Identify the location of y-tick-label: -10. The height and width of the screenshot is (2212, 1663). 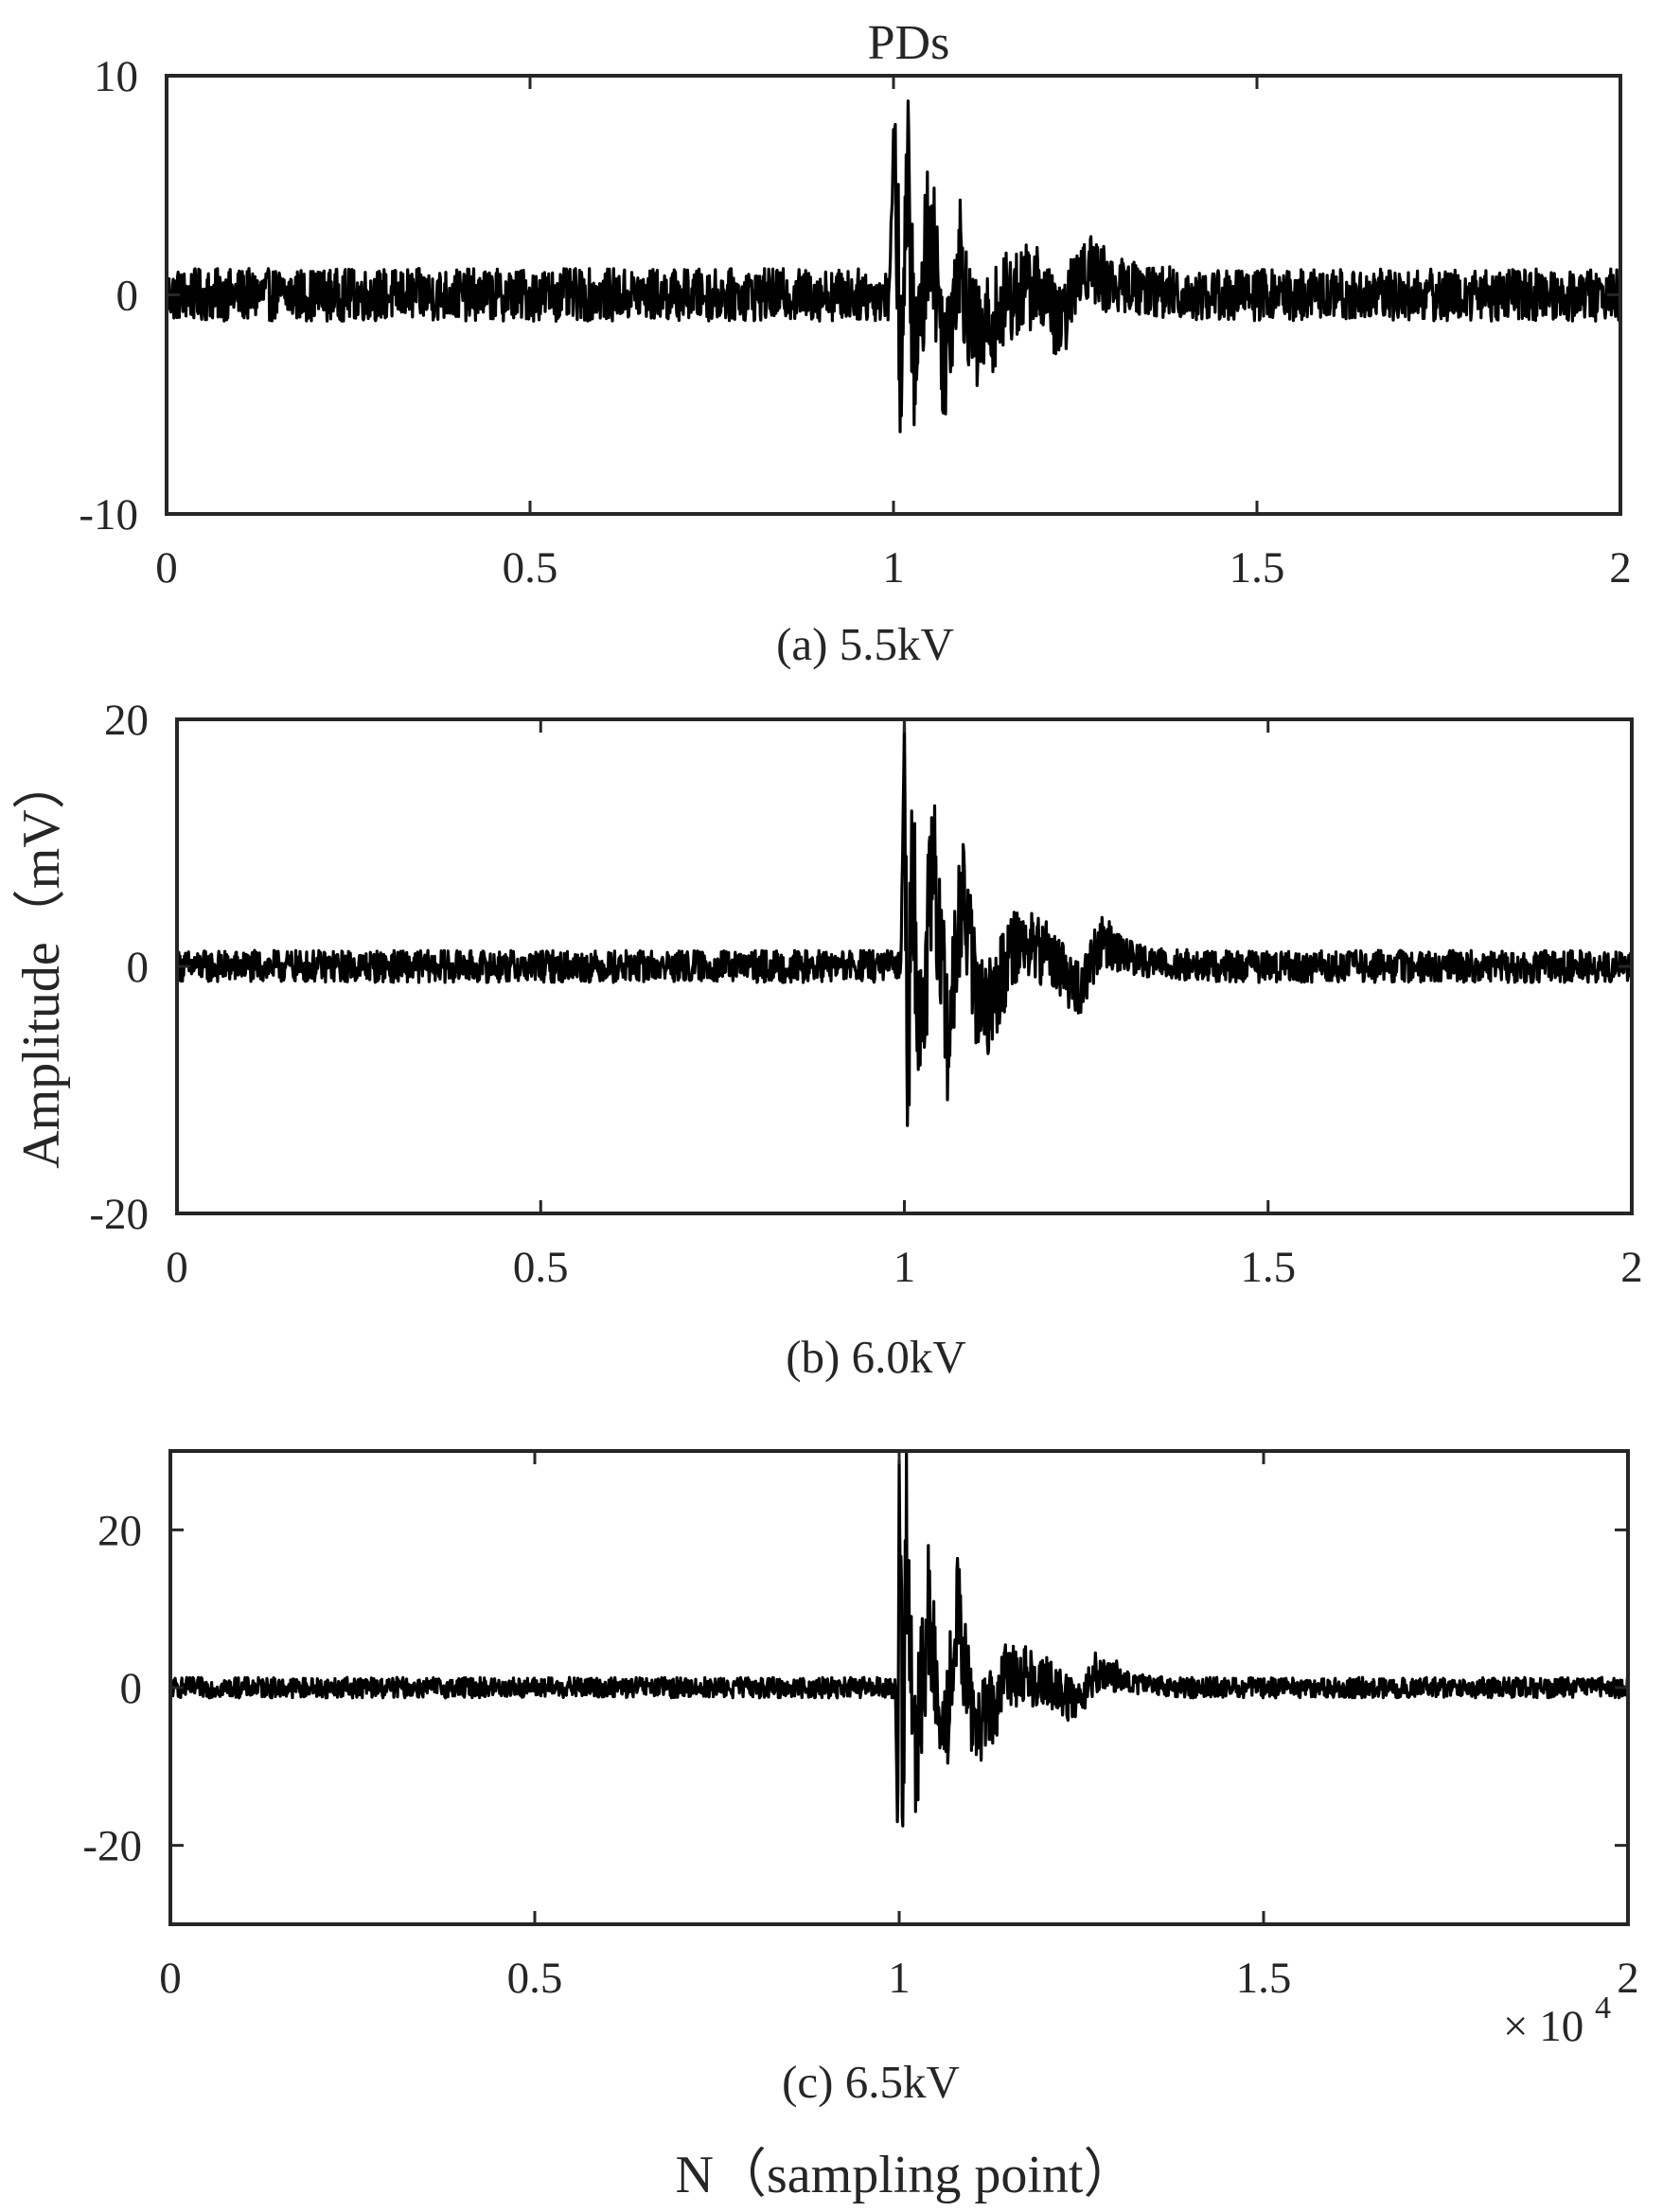
(108, 515).